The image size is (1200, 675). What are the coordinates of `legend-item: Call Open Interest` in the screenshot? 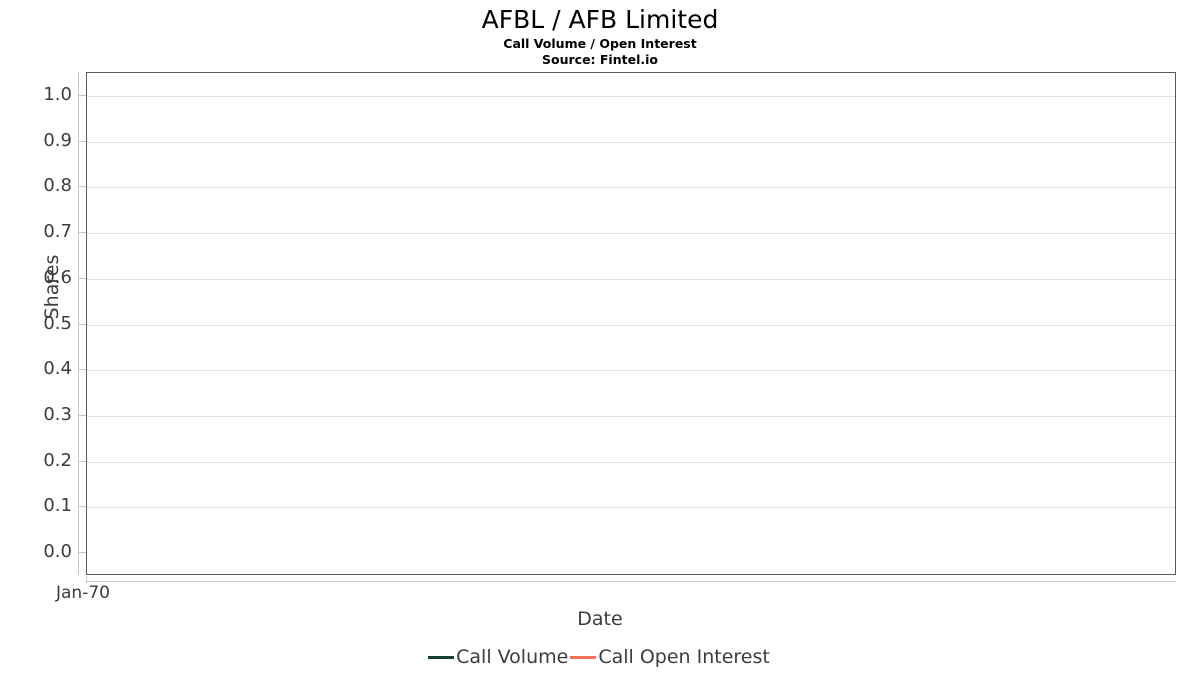 It's located at (671, 657).